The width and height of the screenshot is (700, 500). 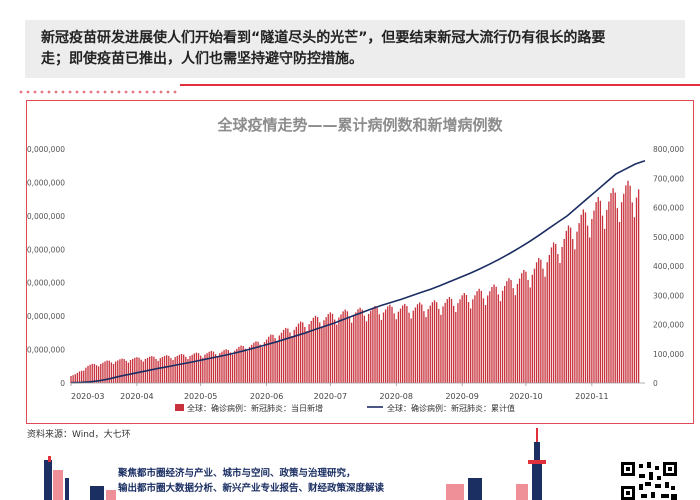 What do you see at coordinates (266, 396) in the screenshot?
I see `x-tick-label: 2020-06` at bounding box center [266, 396].